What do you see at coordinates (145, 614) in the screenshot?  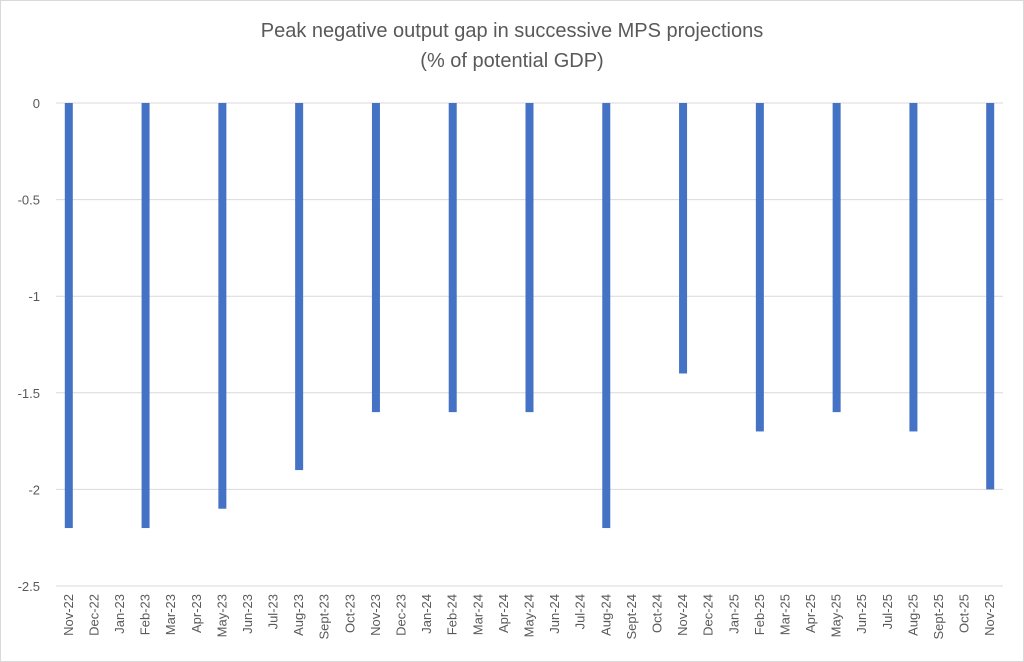 I see `x-tick-label: Feb-23` at bounding box center [145, 614].